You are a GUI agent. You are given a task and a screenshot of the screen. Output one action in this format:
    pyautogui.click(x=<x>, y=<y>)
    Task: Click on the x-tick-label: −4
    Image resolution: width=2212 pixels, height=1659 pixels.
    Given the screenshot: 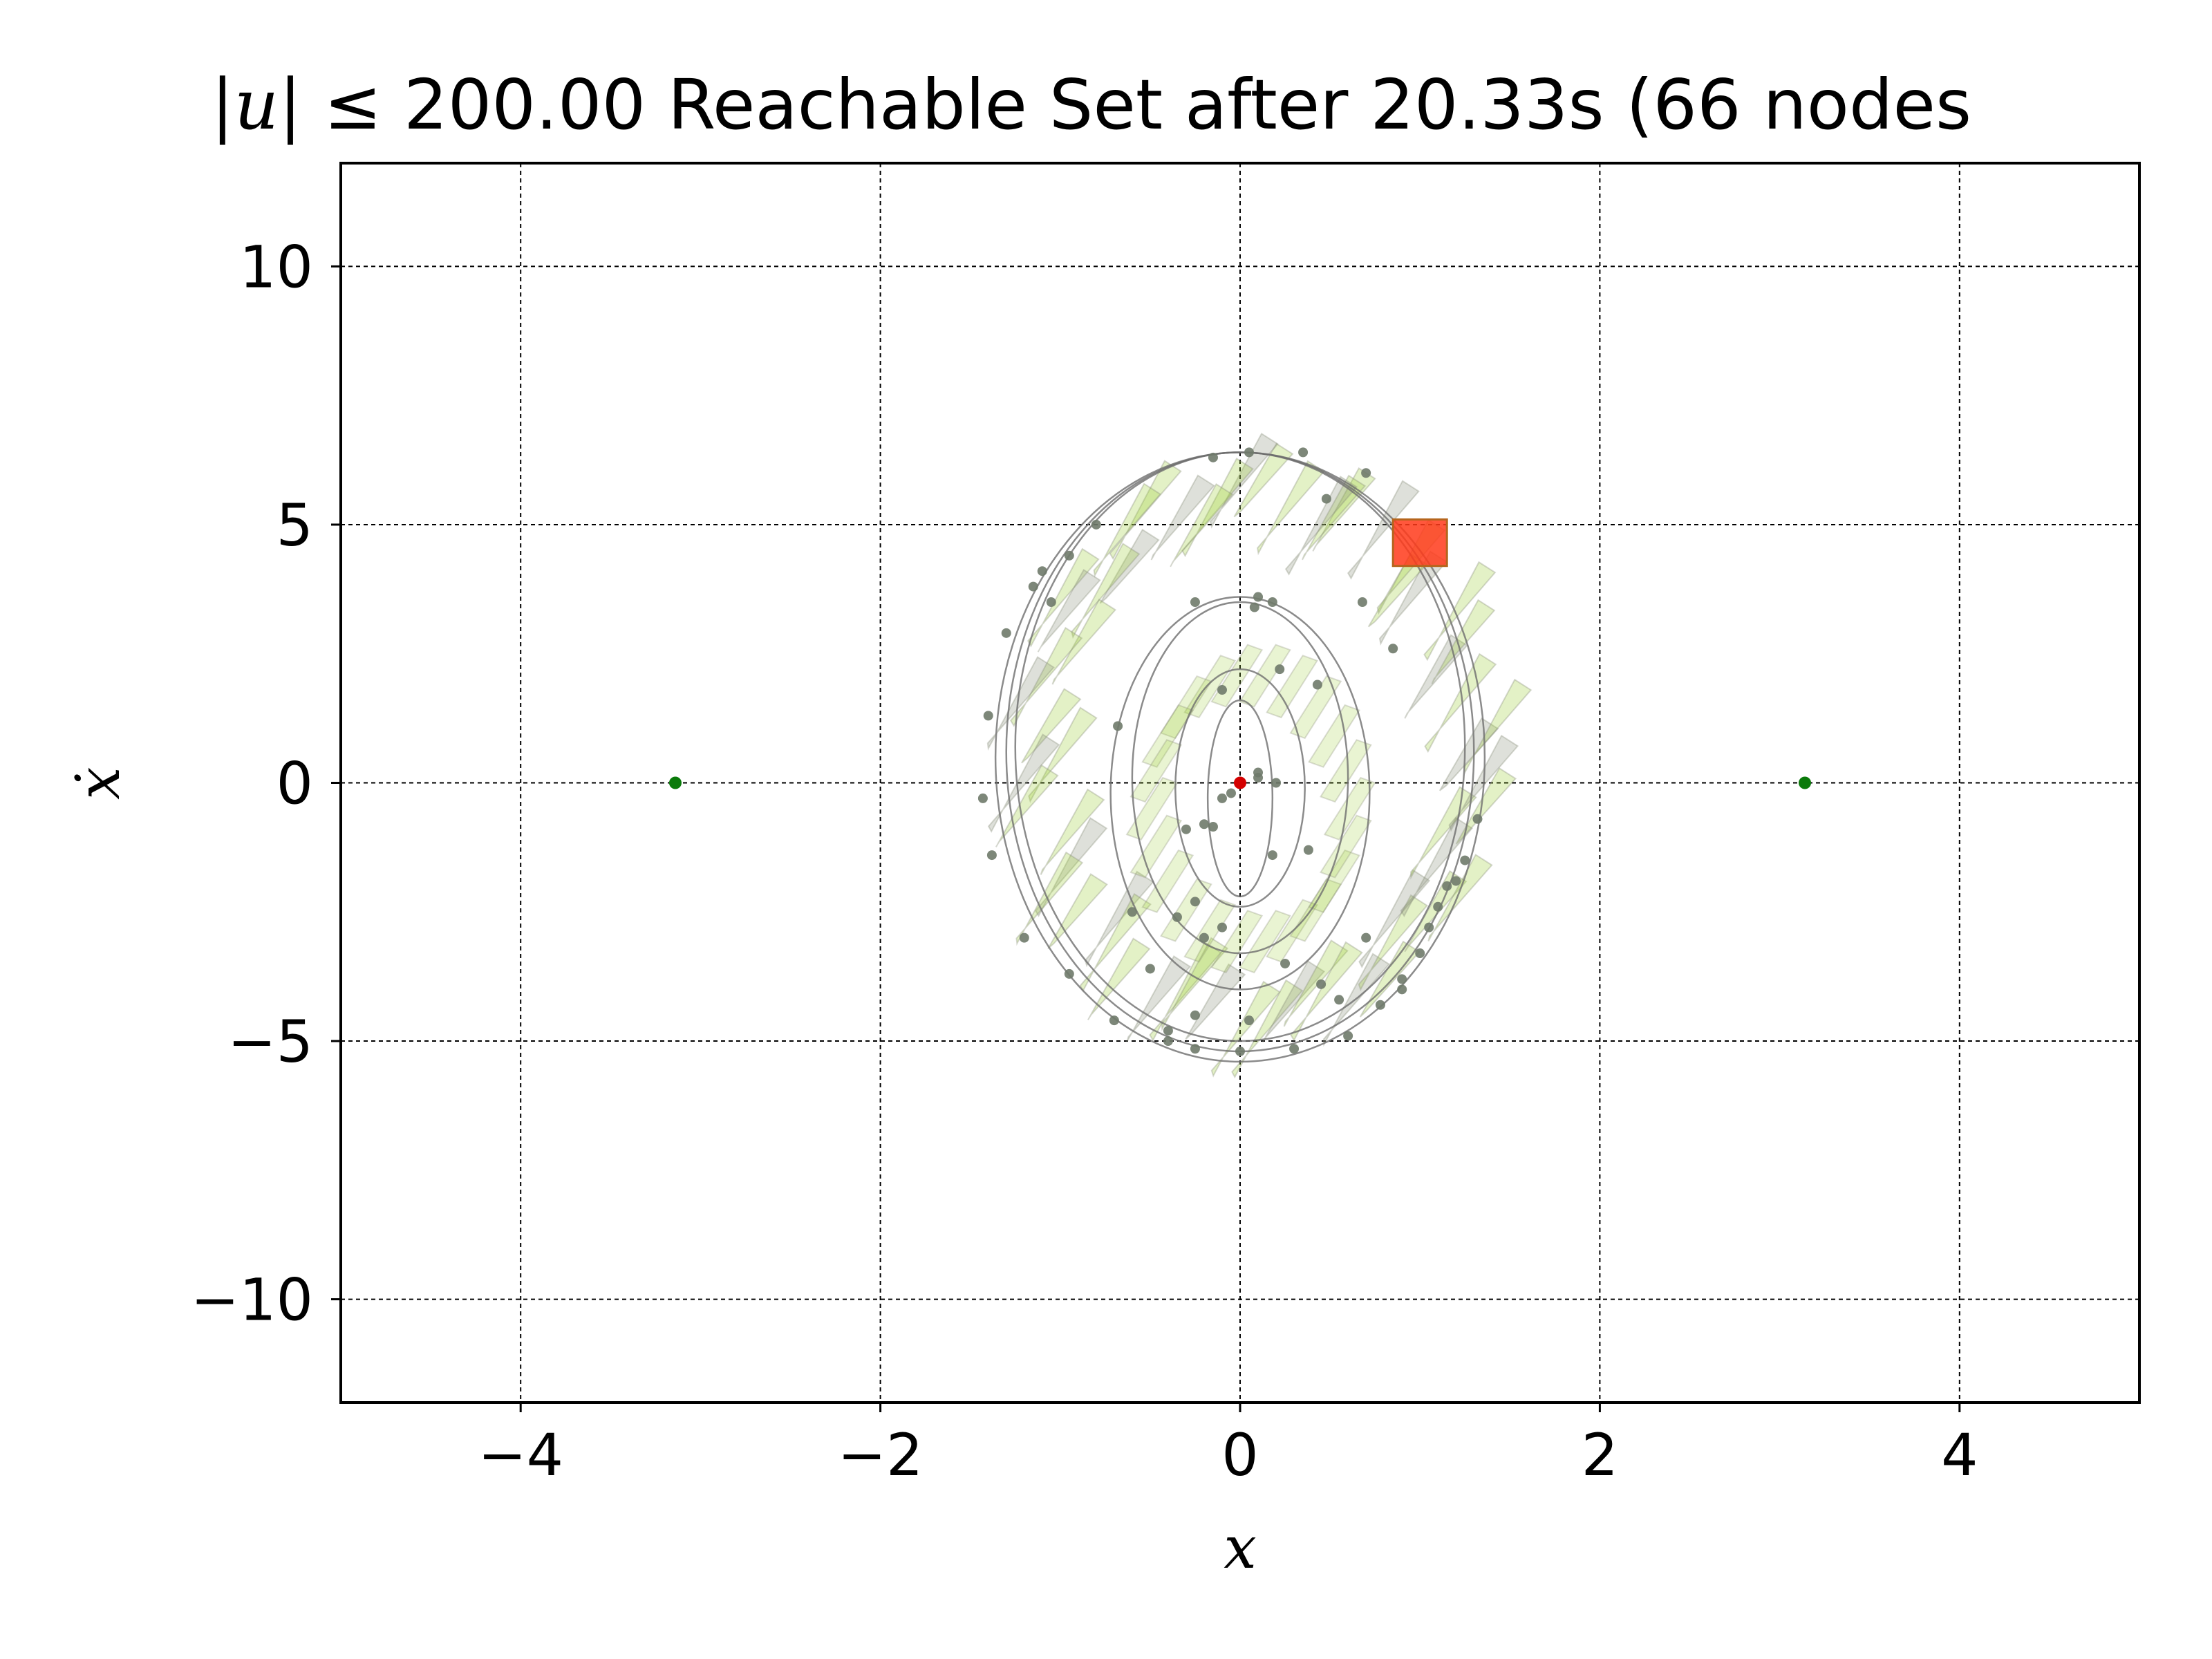 What is the action you would take?
    pyautogui.click(x=520, y=1455)
    